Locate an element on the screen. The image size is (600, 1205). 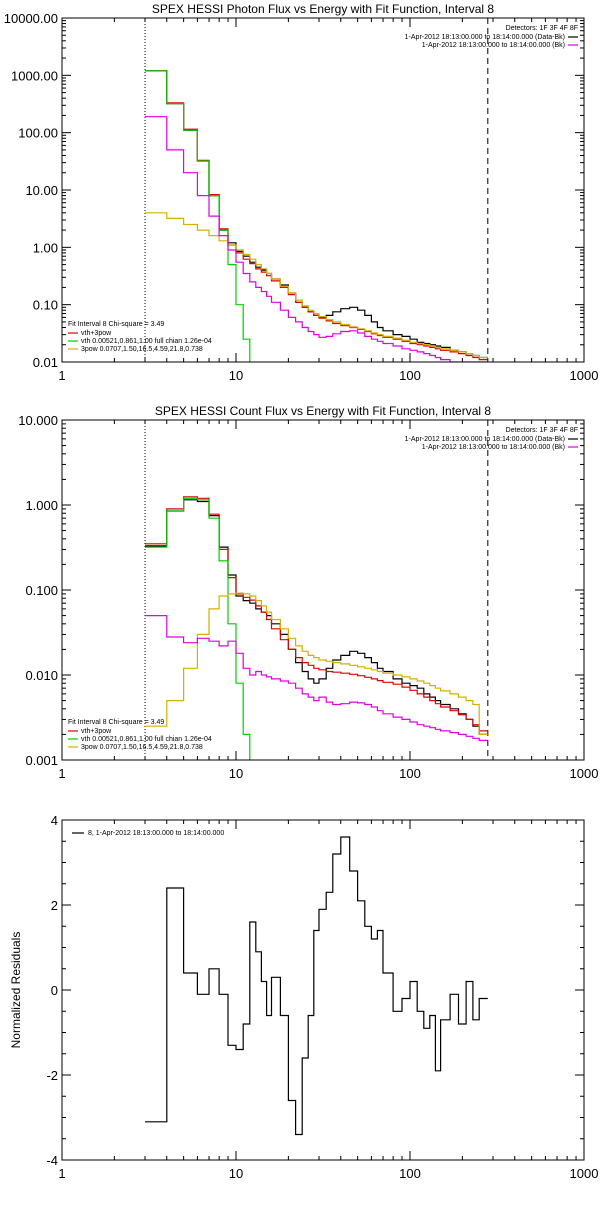
y-tick-label: 1000.00 is located at coordinates (34, 75).